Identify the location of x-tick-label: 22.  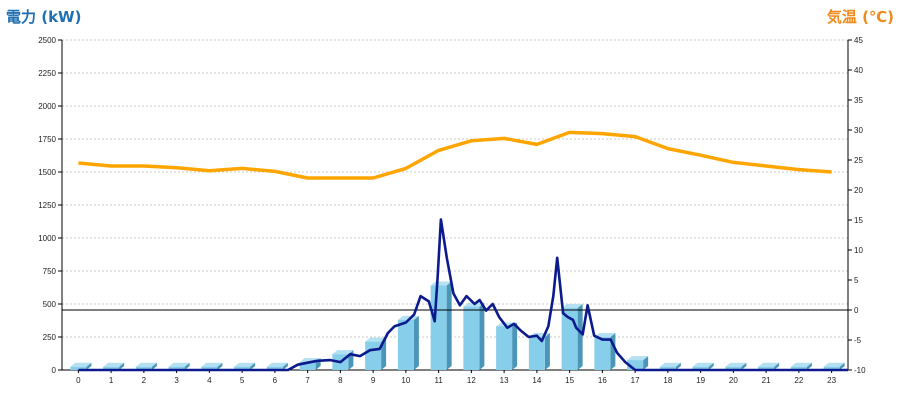
(798, 380).